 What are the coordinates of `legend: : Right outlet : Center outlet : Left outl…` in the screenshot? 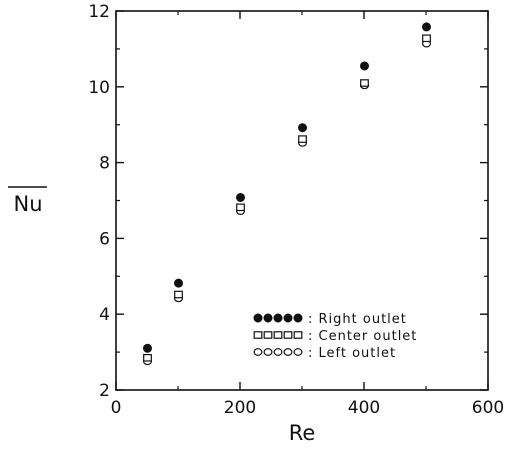 It's located at (335, 336).